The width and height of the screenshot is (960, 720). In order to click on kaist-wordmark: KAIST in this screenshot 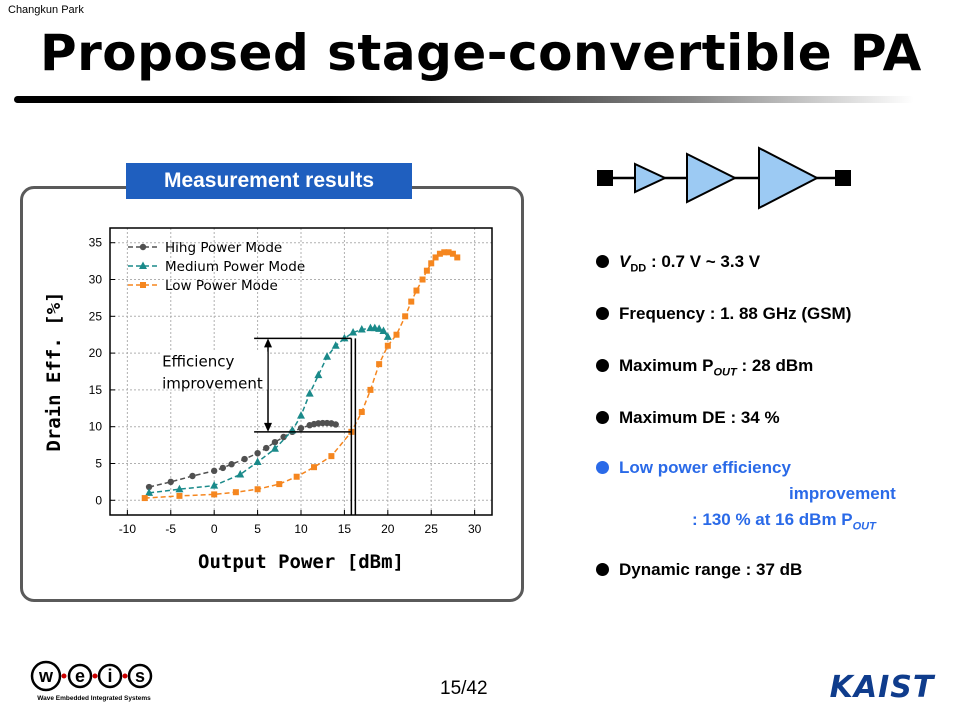, I will do `click(883, 687)`.